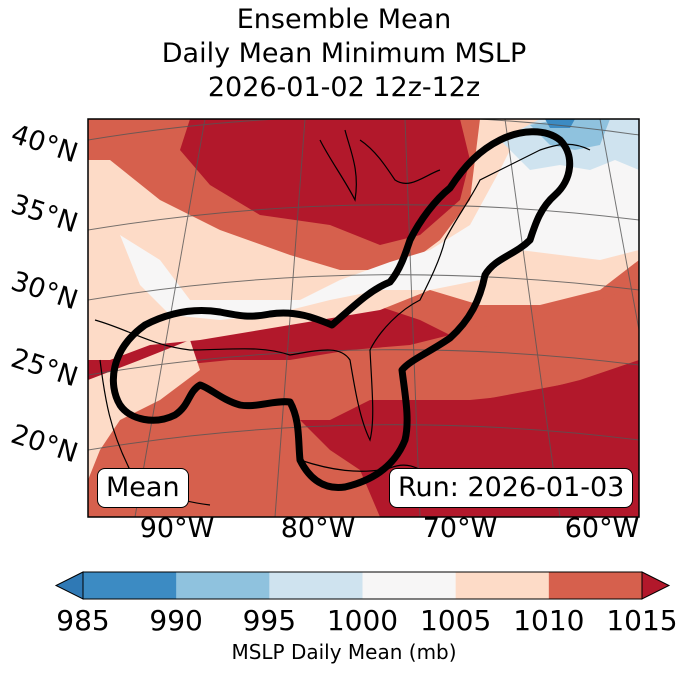 The height and width of the screenshot is (674, 688). Describe the element at coordinates (344, 19) in the screenshot. I see `title-line-1: Ensemble Mean` at that location.